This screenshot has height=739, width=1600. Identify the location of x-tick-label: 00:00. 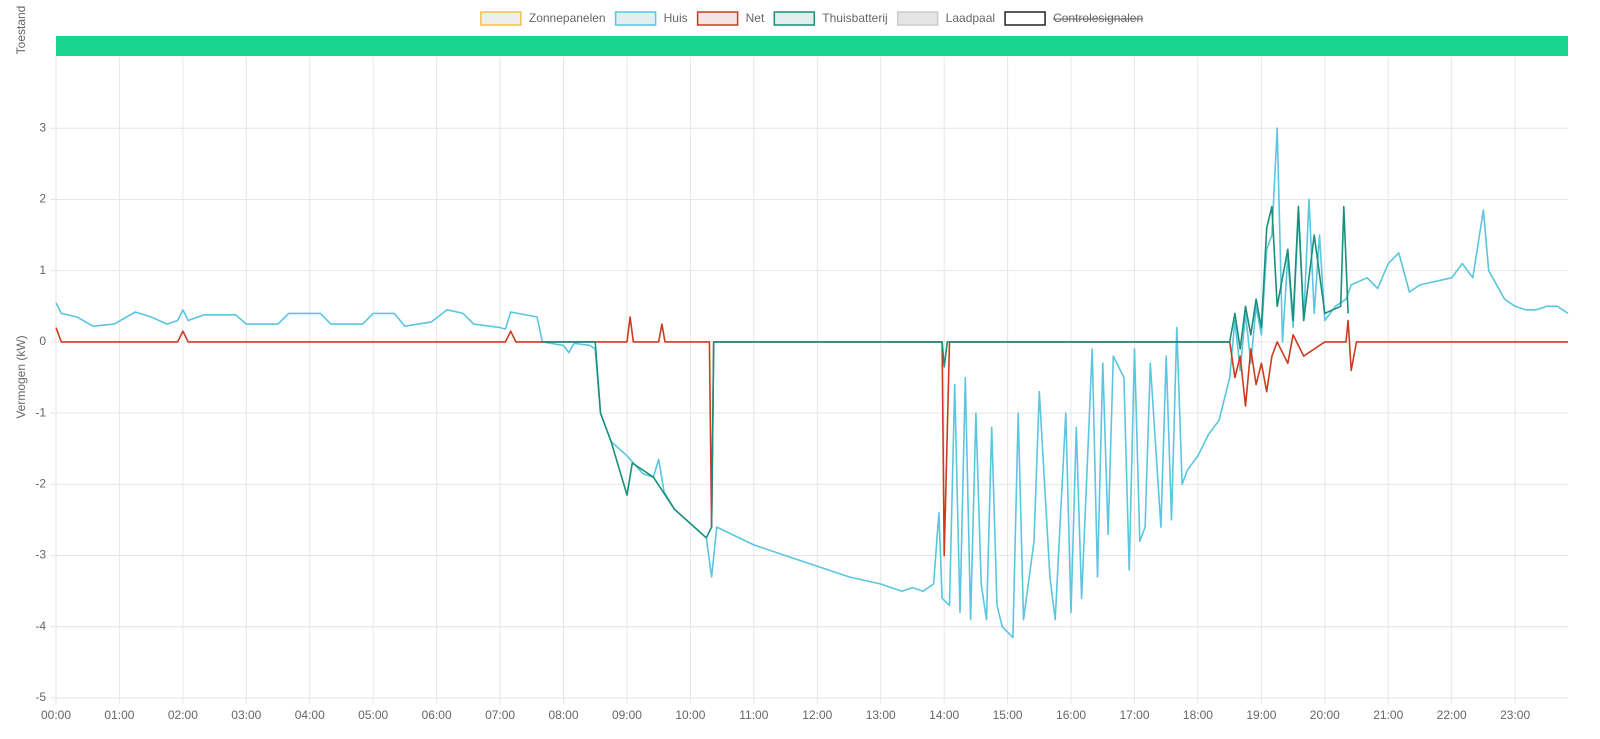
(56, 715).